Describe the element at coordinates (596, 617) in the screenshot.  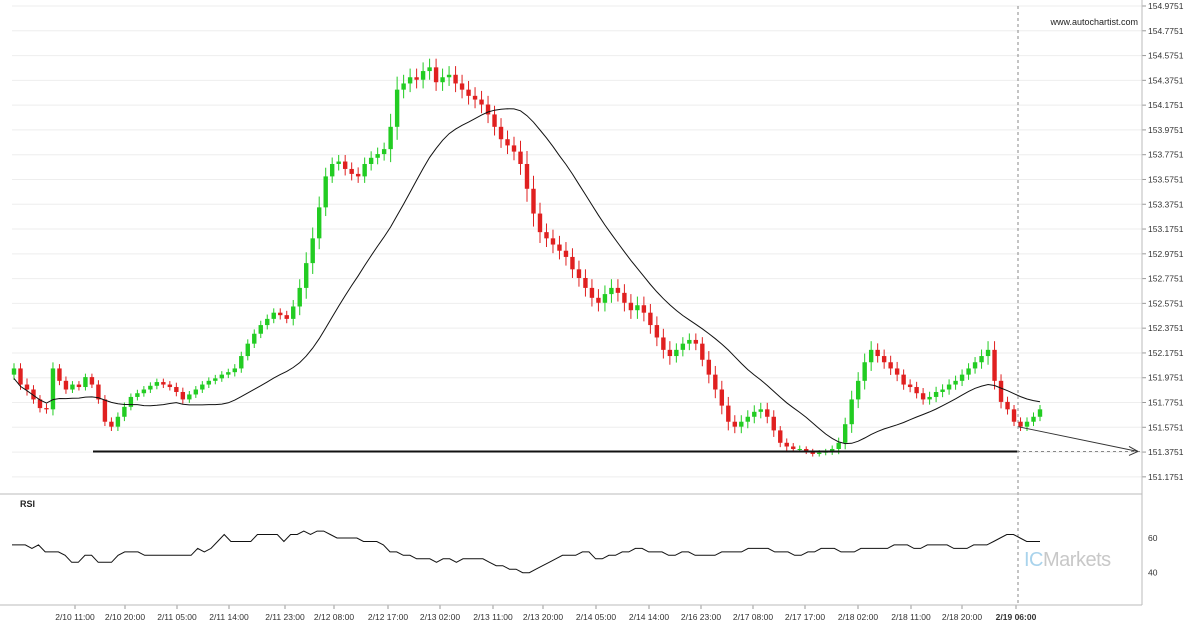
I see `x-tick-label: 2/14 05:00` at that location.